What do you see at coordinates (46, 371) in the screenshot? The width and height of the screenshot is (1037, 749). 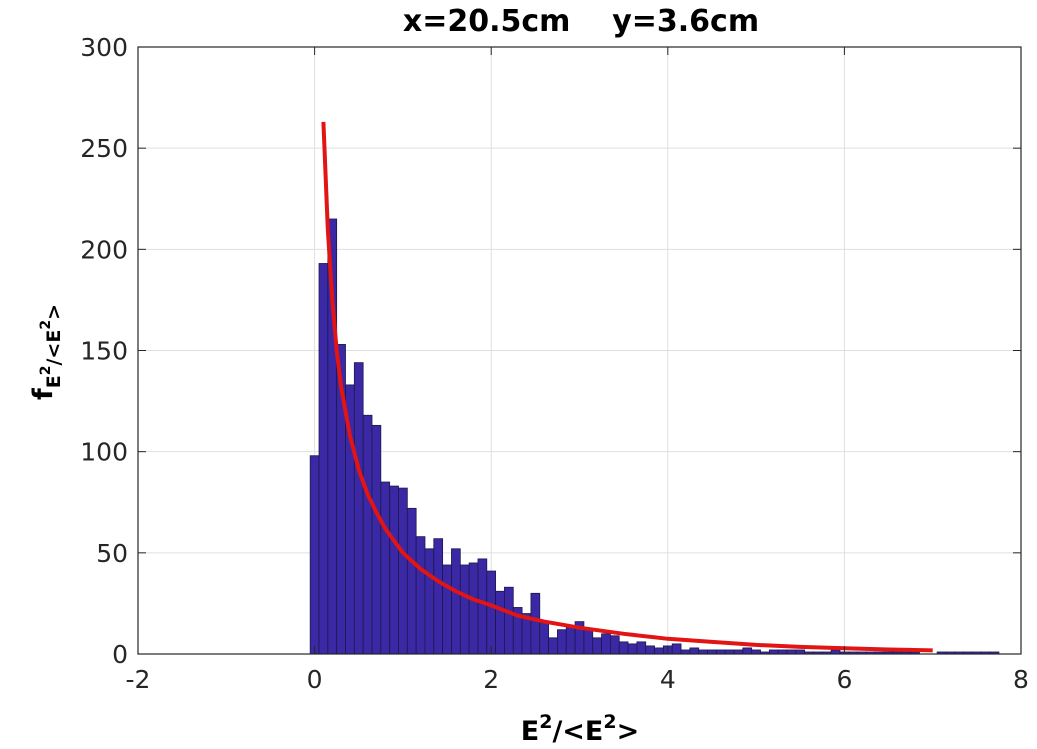 I see `y-axis-label-subsup: 2` at bounding box center [46, 371].